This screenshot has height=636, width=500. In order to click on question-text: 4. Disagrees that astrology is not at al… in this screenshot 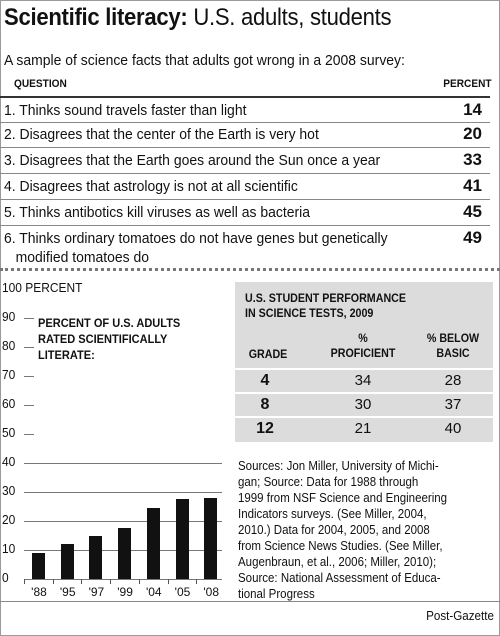, I will do `click(151, 186)`.